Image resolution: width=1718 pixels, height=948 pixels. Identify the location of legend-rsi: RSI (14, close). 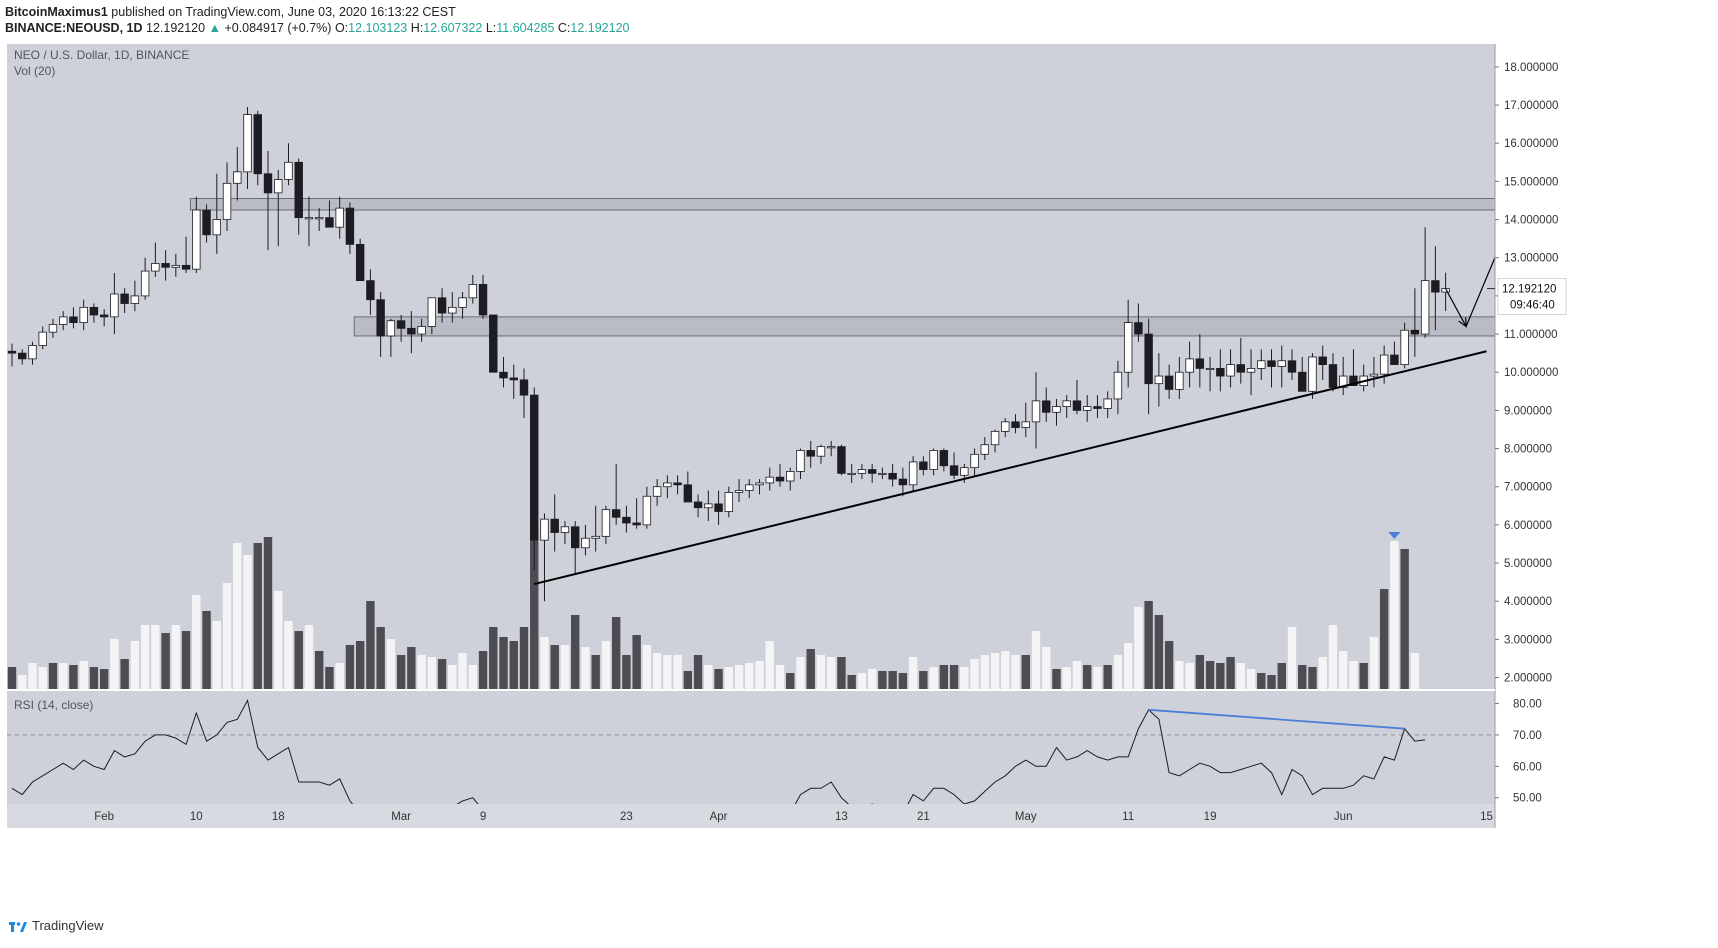
(53, 705).